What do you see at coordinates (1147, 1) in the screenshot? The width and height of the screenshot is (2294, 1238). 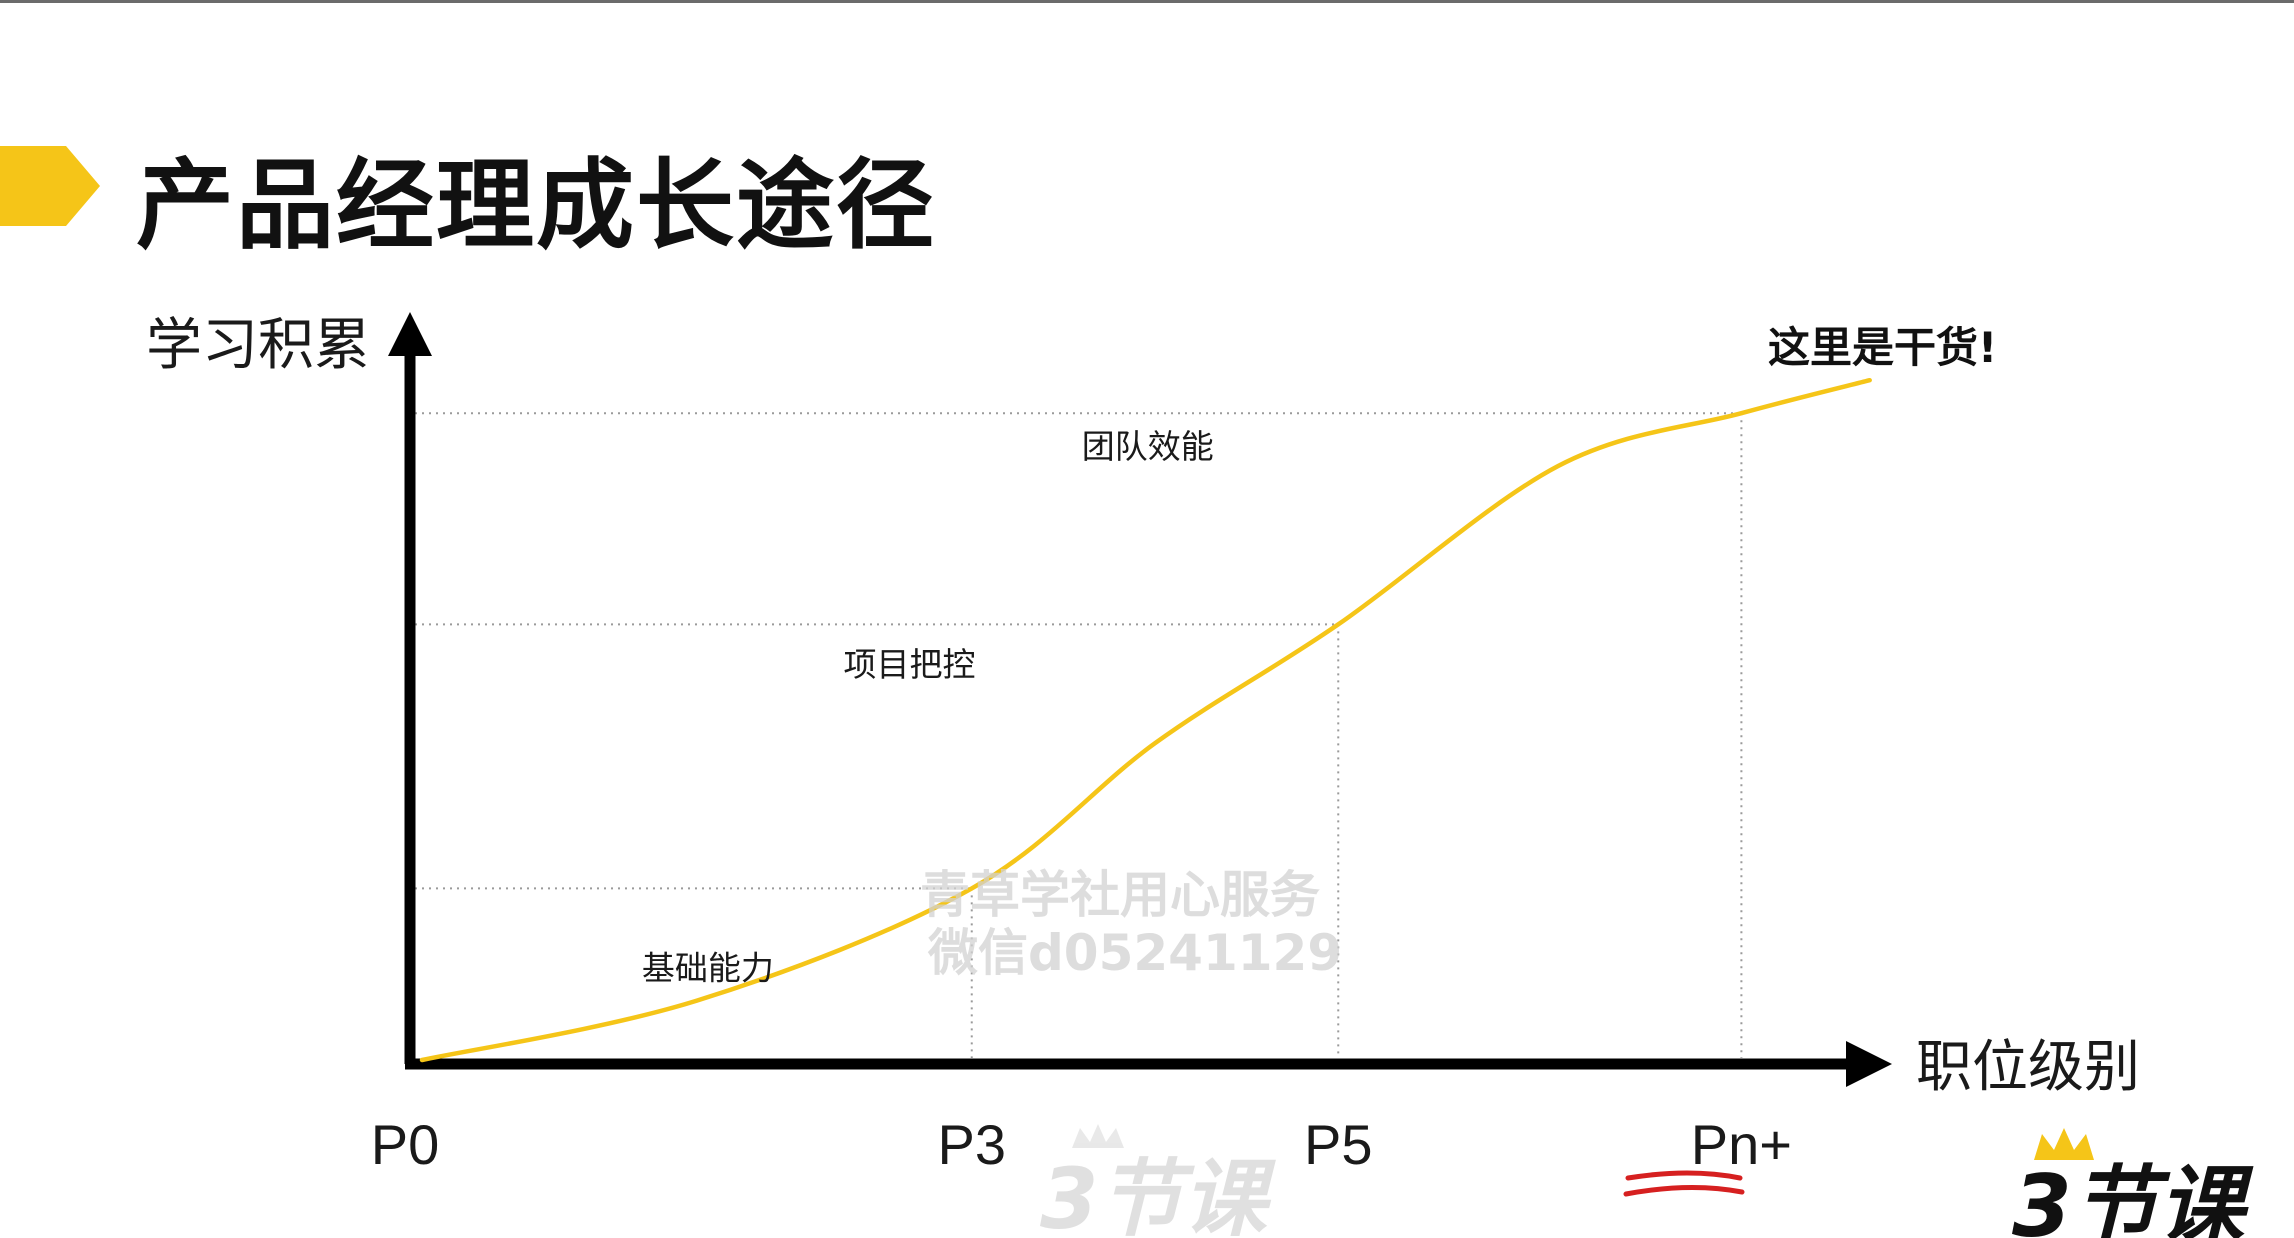 I see `top-rule` at bounding box center [1147, 1].